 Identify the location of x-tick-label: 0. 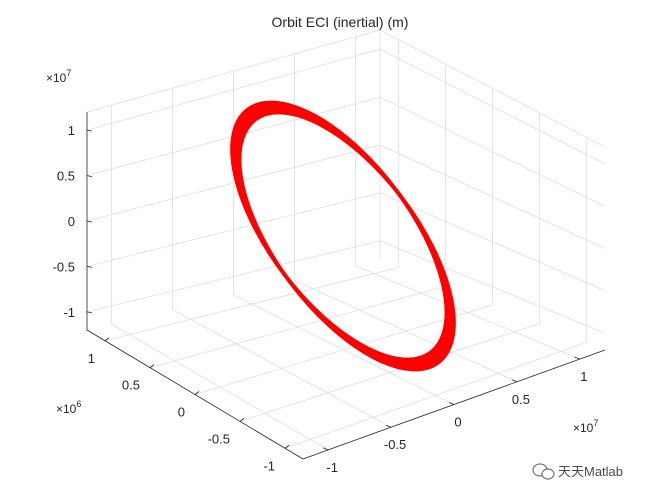
(181, 412).